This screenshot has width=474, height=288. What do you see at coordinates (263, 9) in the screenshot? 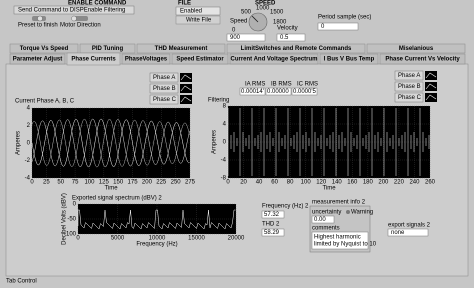
I see `knob-tick: 1000` at bounding box center [263, 9].